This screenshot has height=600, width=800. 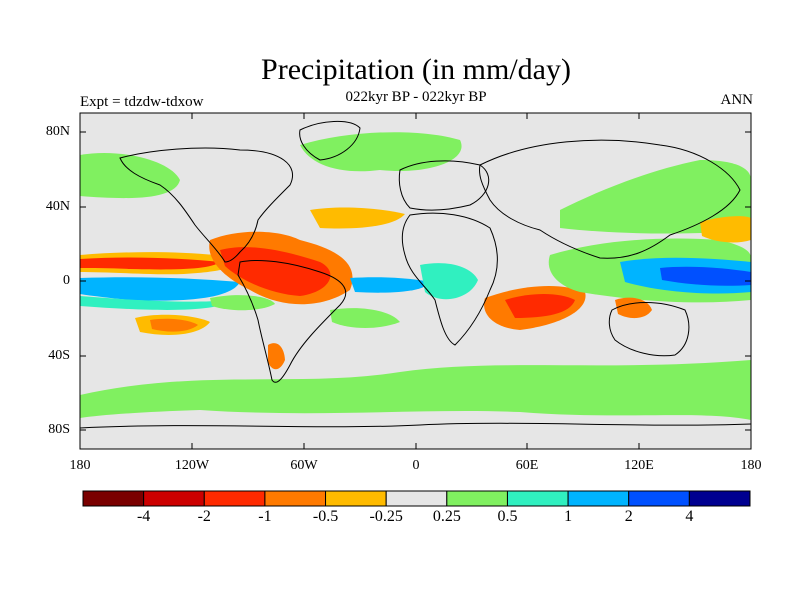 I want to click on map-subtitle: 022kyr BP - 022kyr BP, so click(x=416, y=97).